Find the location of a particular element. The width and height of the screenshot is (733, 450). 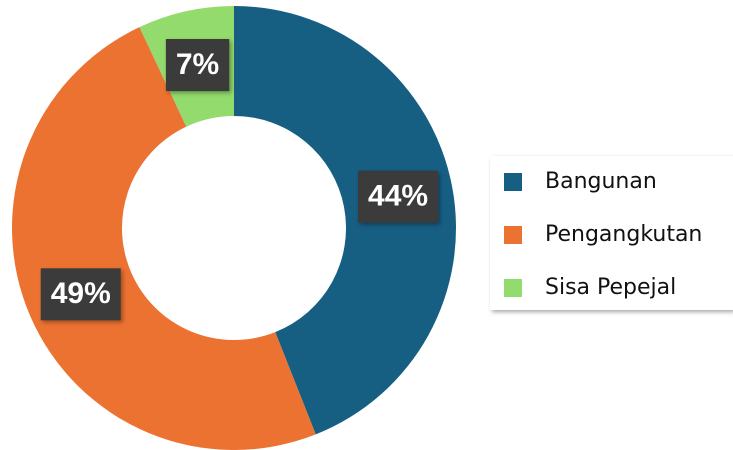

legend-label: Sisa Pepejal is located at coordinates (610, 287).